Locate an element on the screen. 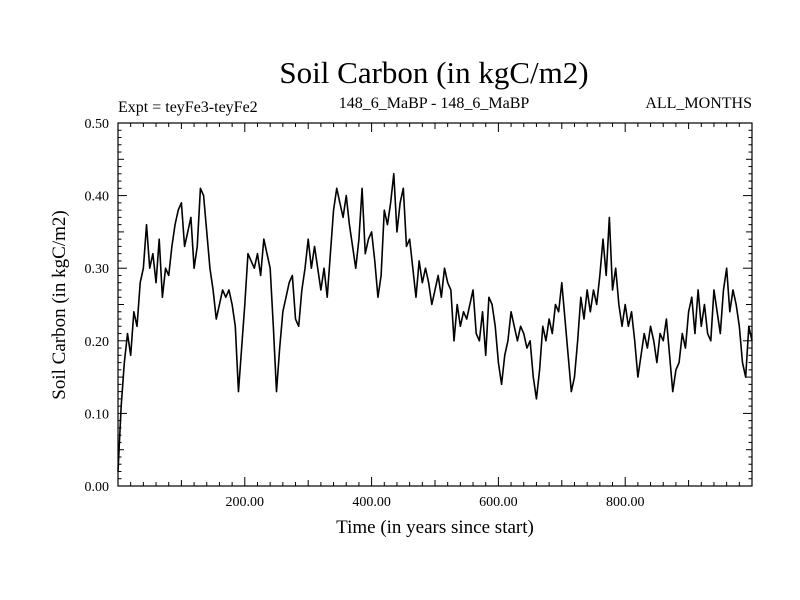 The image size is (800, 600). y-tick-label: 0.40 is located at coordinates (97, 197).